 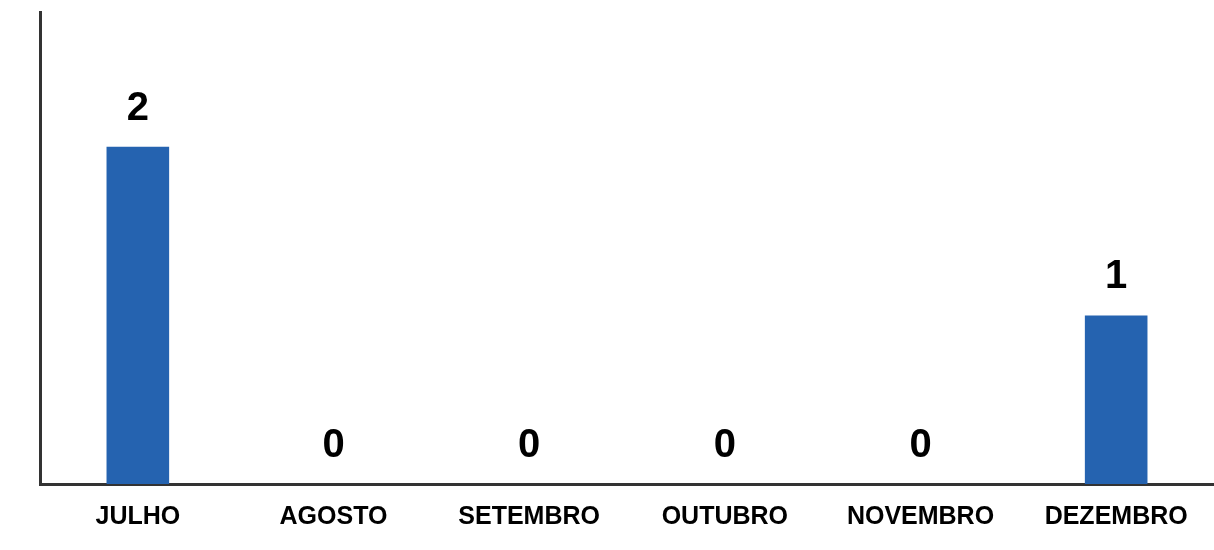 What do you see at coordinates (920, 514) in the screenshot?
I see `x-tick-label: NOVEMBRO` at bounding box center [920, 514].